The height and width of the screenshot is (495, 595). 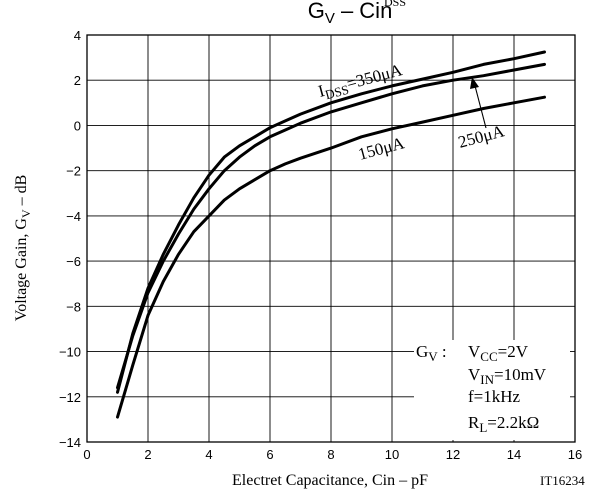 I want to click on title-clipped: DSS, so click(x=395, y=4).